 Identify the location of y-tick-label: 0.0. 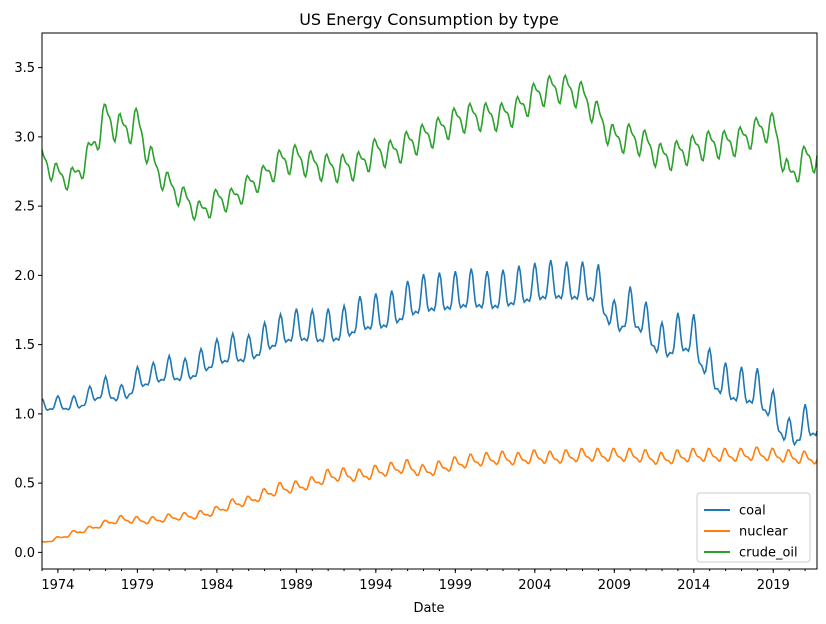
(24, 553).